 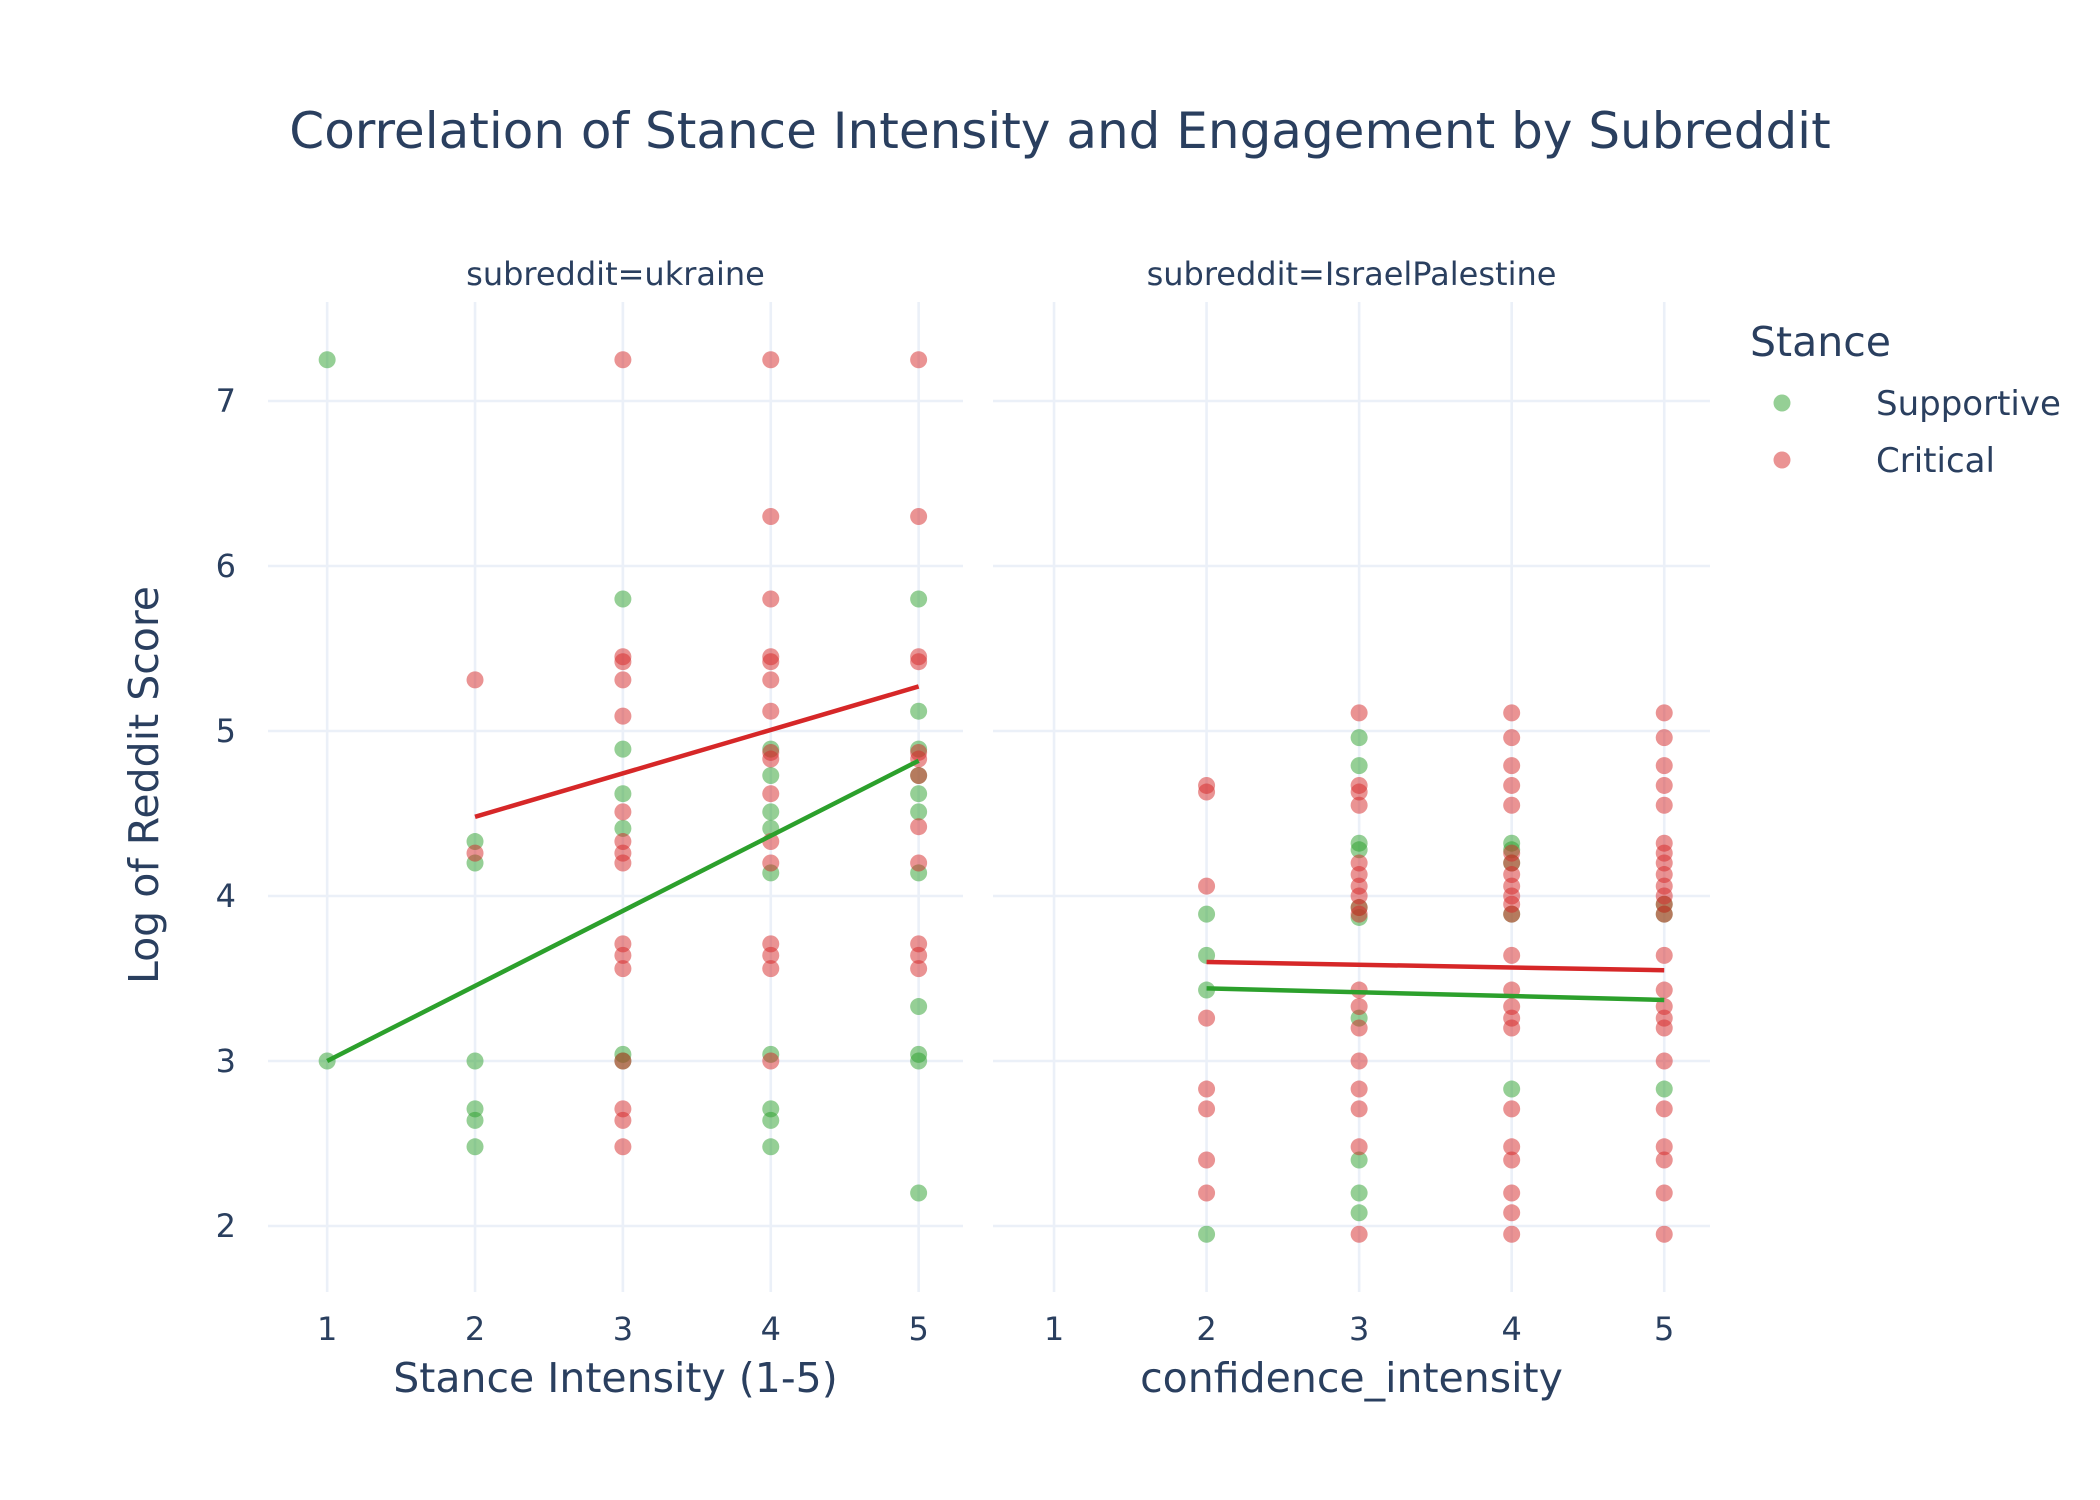 What do you see at coordinates (1917, 432) in the screenshot?
I see `legend-items: Supportive Critical` at bounding box center [1917, 432].